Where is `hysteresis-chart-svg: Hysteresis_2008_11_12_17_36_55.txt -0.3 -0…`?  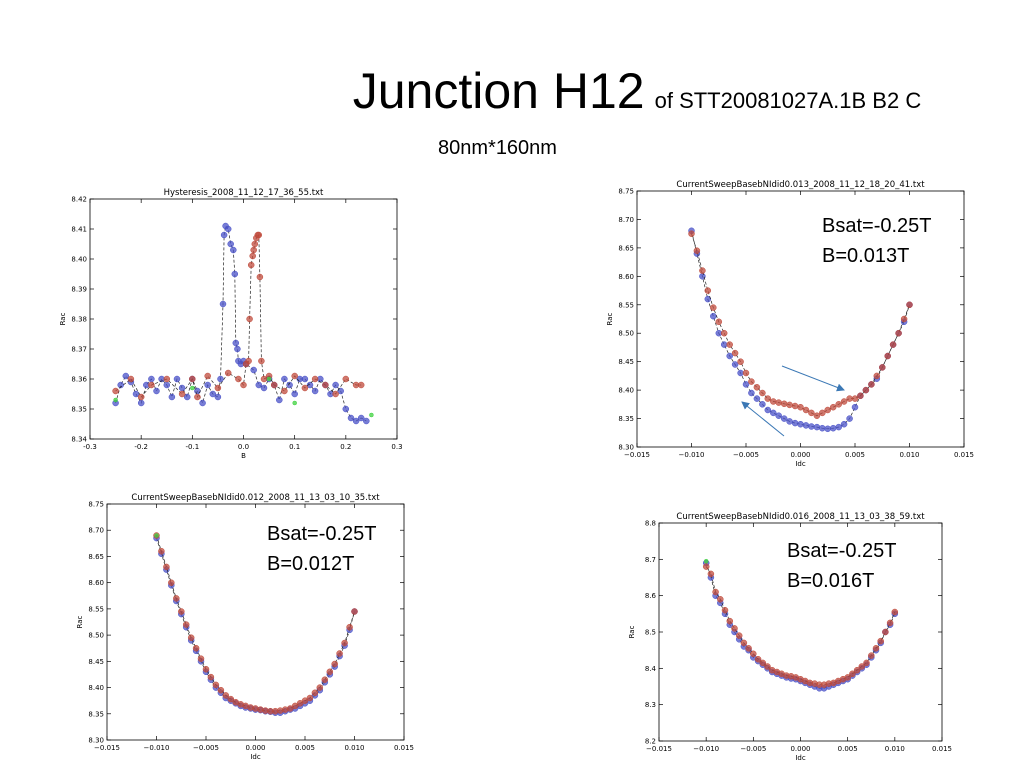 hysteresis-chart-svg: Hysteresis_2008_11_12_17_36_55.txt -0.3 -0… is located at coordinates (231, 324).